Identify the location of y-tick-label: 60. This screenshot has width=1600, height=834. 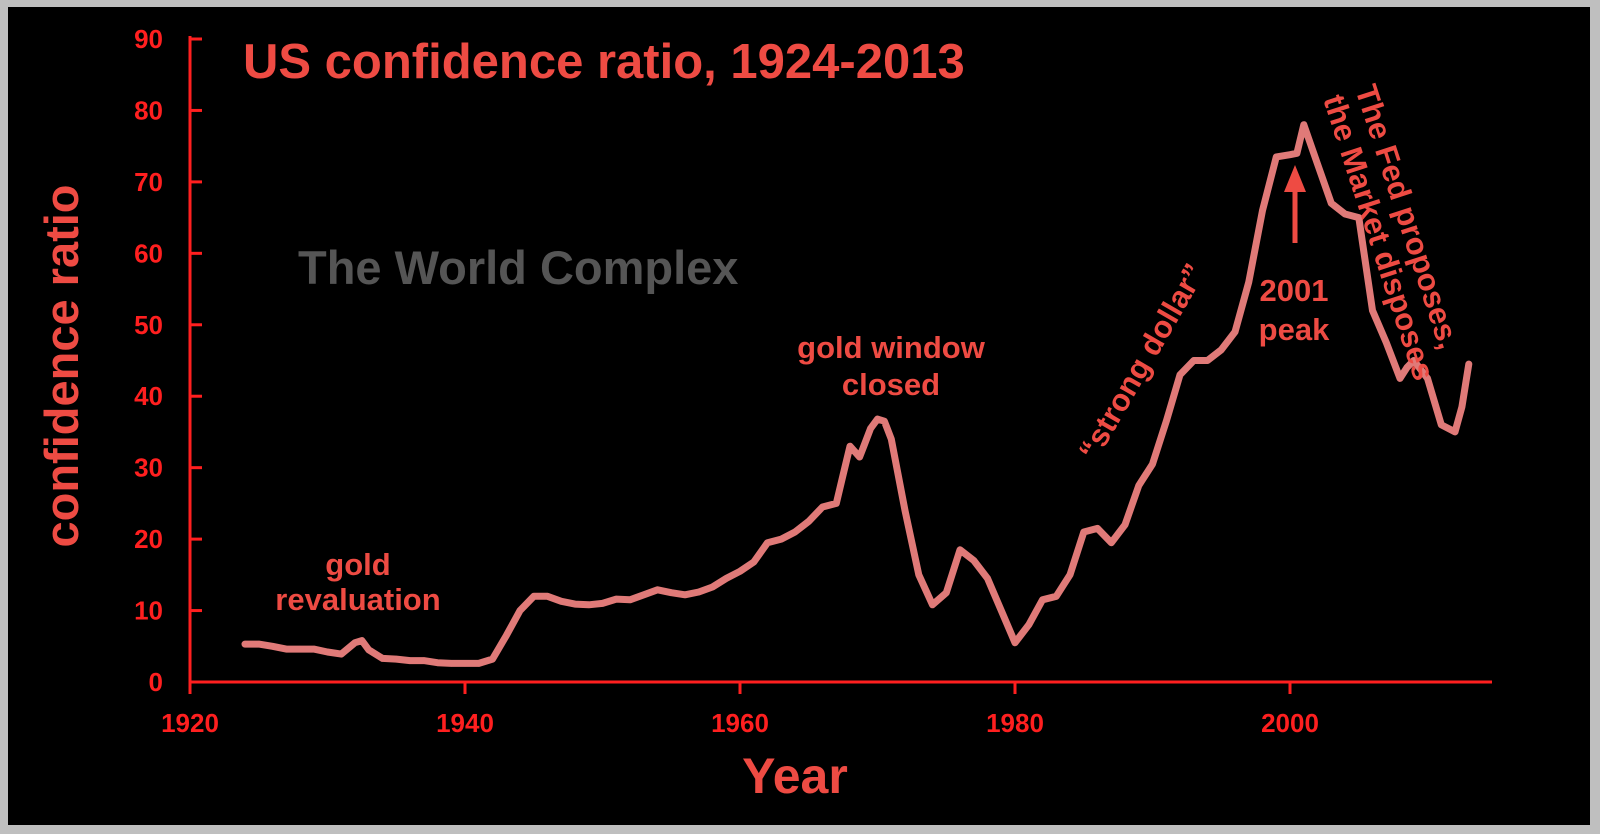
(148, 253).